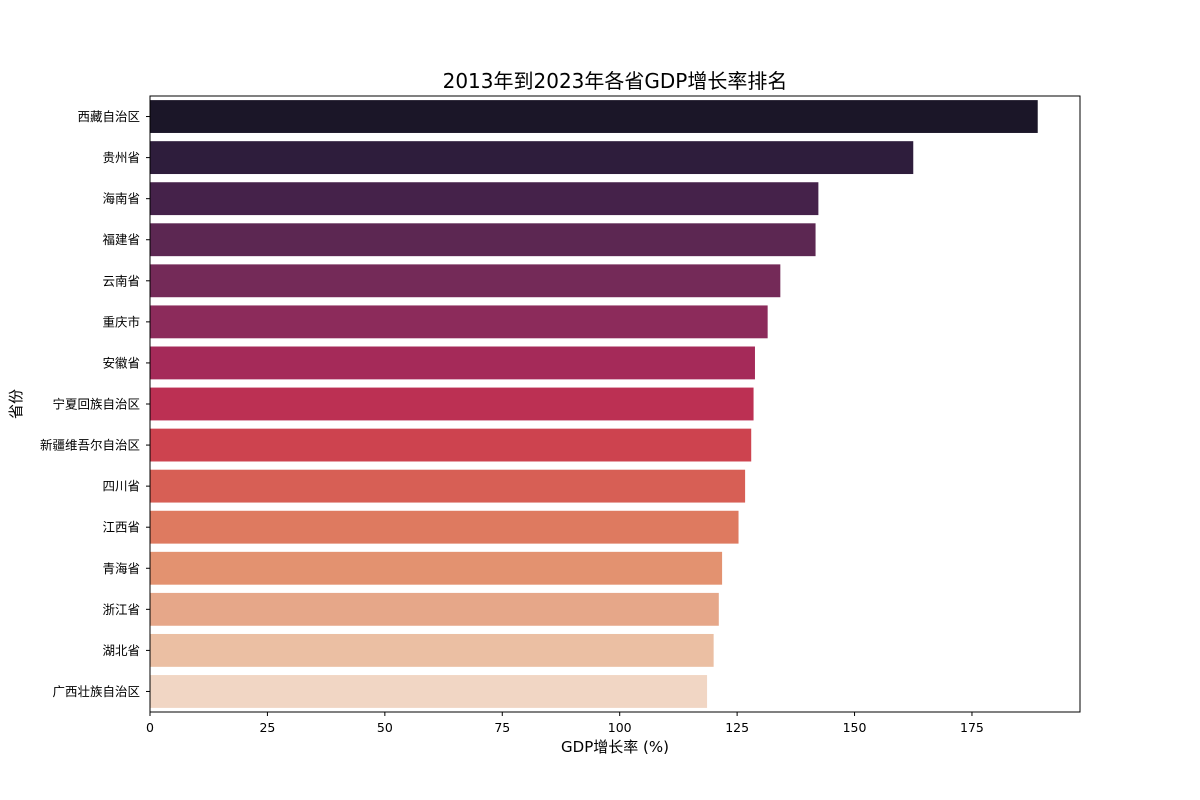 This screenshot has width=1200, height=800. Describe the element at coordinates (121, 198) in the screenshot. I see `y-tick-label: 海南省` at that location.